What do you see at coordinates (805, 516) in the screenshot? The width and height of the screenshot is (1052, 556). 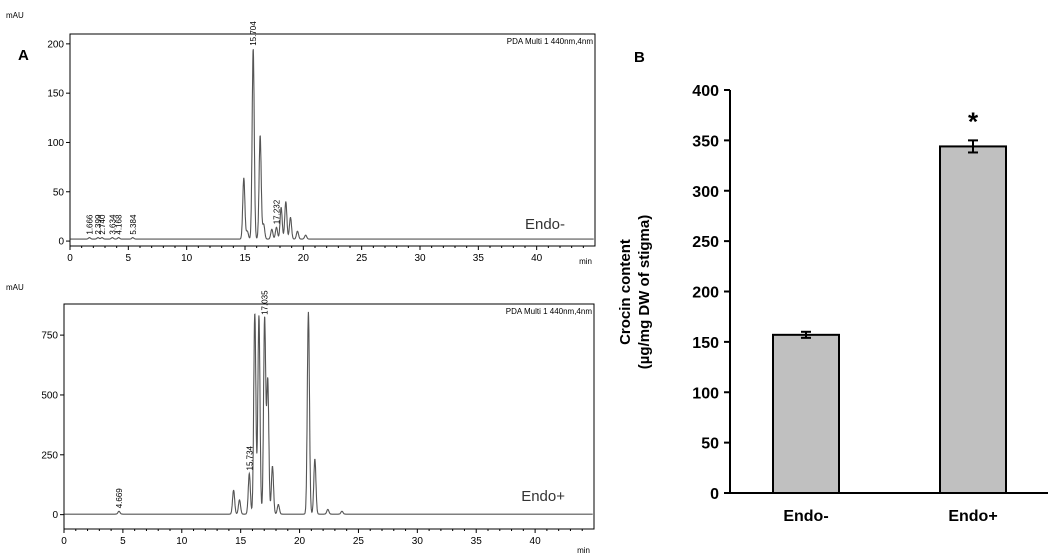 I see `category-label: Endo-` at bounding box center [805, 516].